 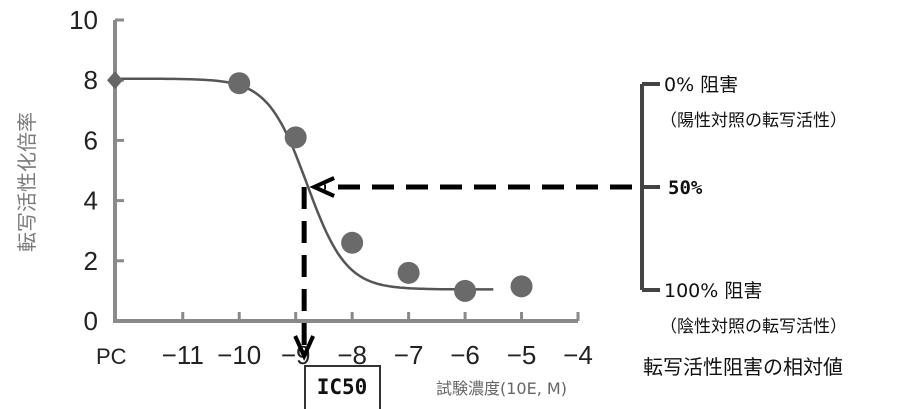 I want to click on scale-top-label: 0% 阻害, so click(x=701, y=85).